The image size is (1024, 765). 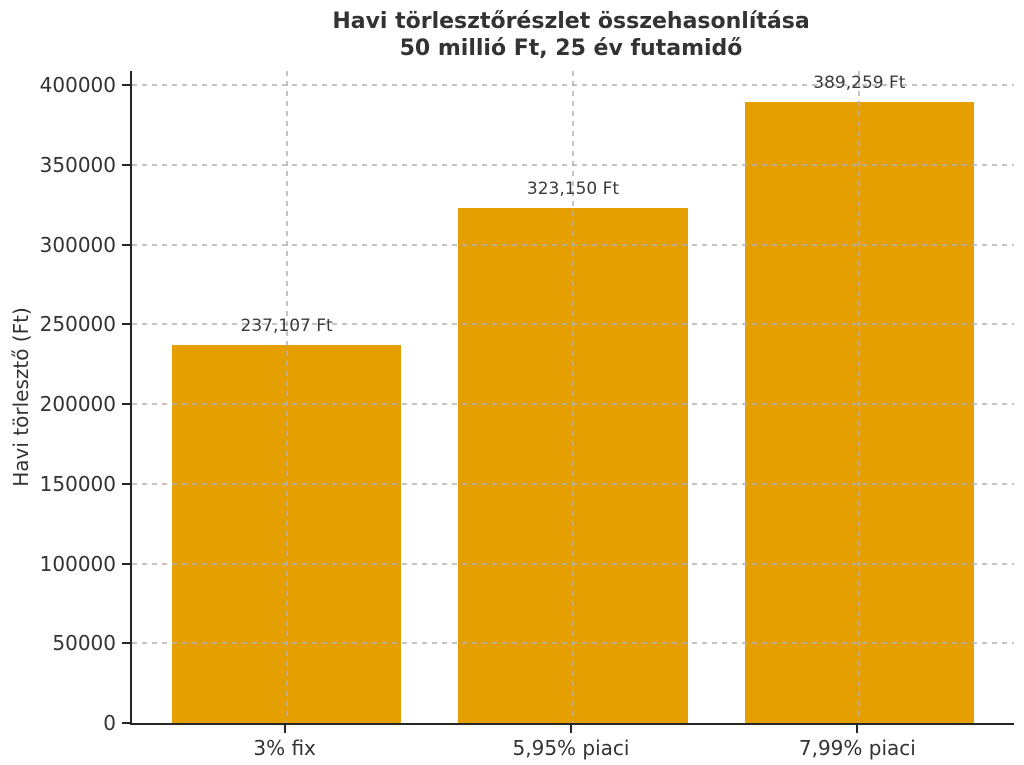 I want to click on x-tick-label: 7,99% piaci, so click(x=857, y=748).